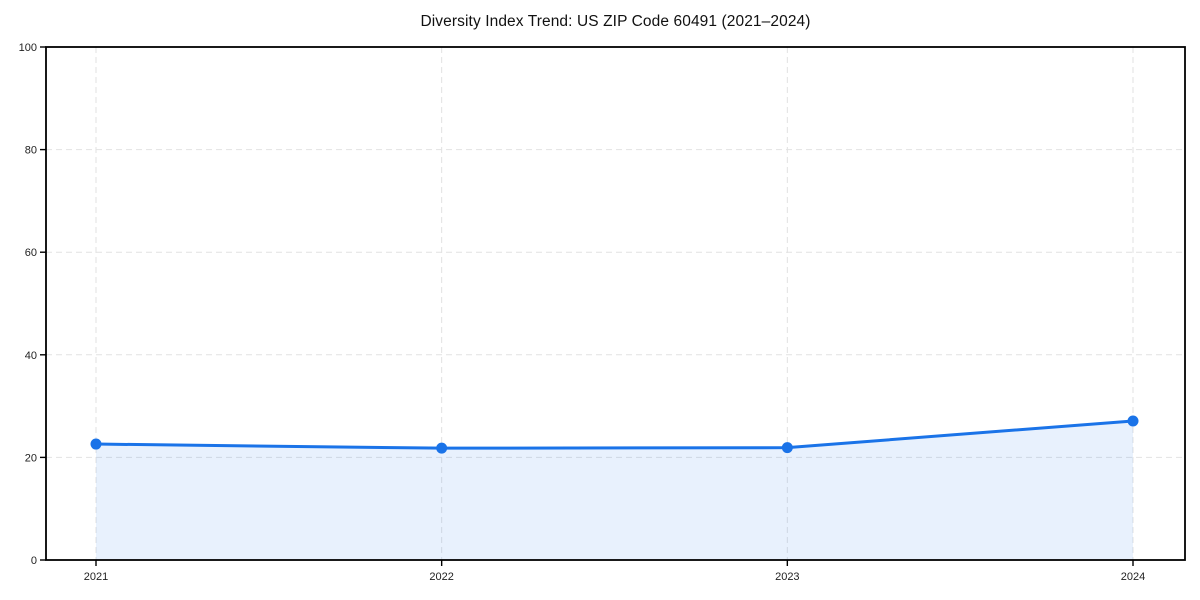 Image resolution: width=1200 pixels, height=600 pixels. I want to click on trend-line, so click(614, 434).